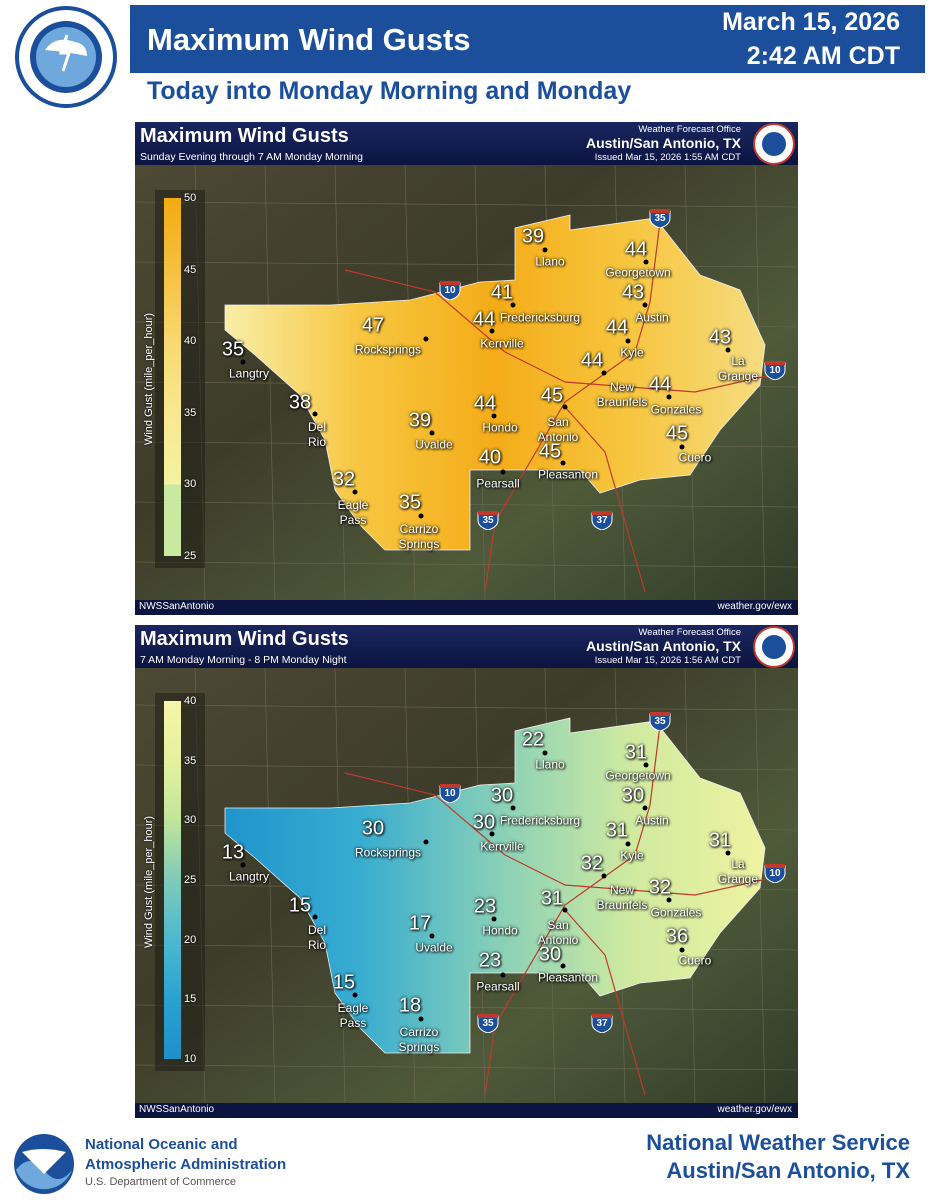 The width and height of the screenshot is (930, 1200). I want to click on page-subtitle: Today into Monday Morning and Monday, so click(389, 91).